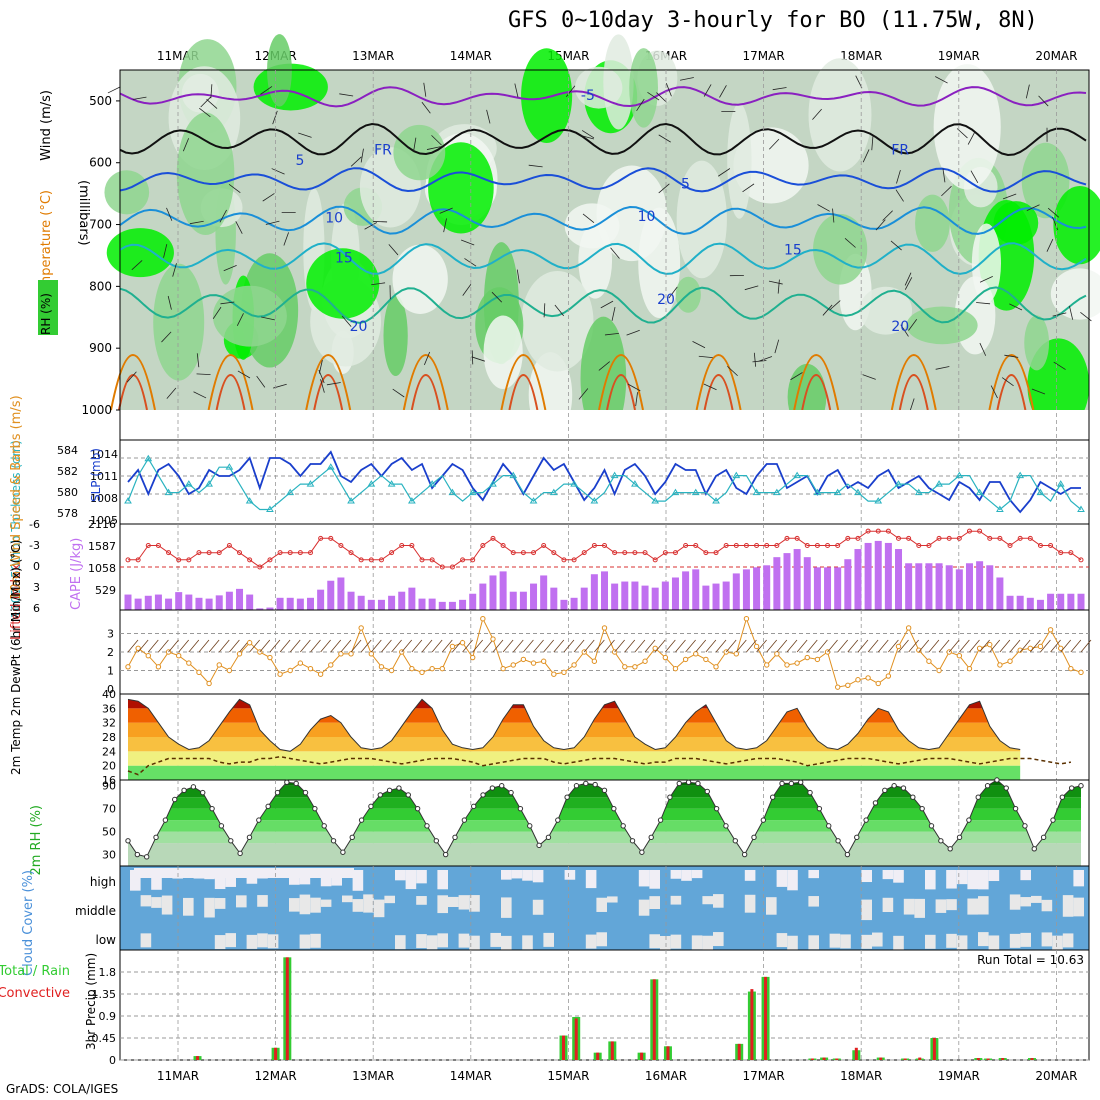  What do you see at coordinates (568, 1076) in the screenshot?
I see `date-tick-bottom: 15MAR` at bounding box center [568, 1076].